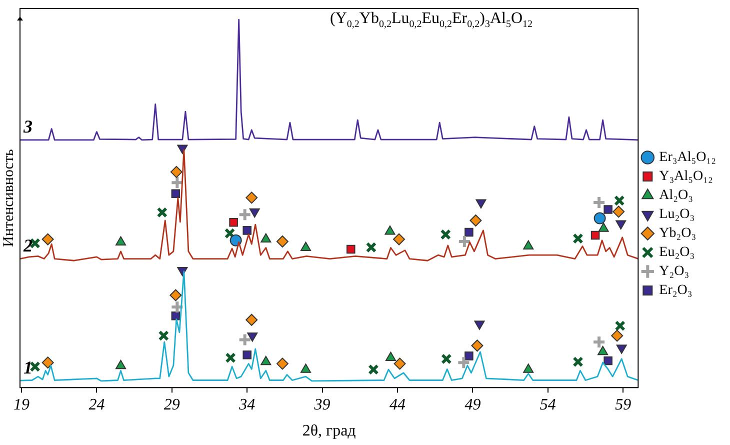 The width and height of the screenshot is (730, 445). Describe the element at coordinates (247, 405) in the screenshot. I see `x-tick-label: 34` at that location.